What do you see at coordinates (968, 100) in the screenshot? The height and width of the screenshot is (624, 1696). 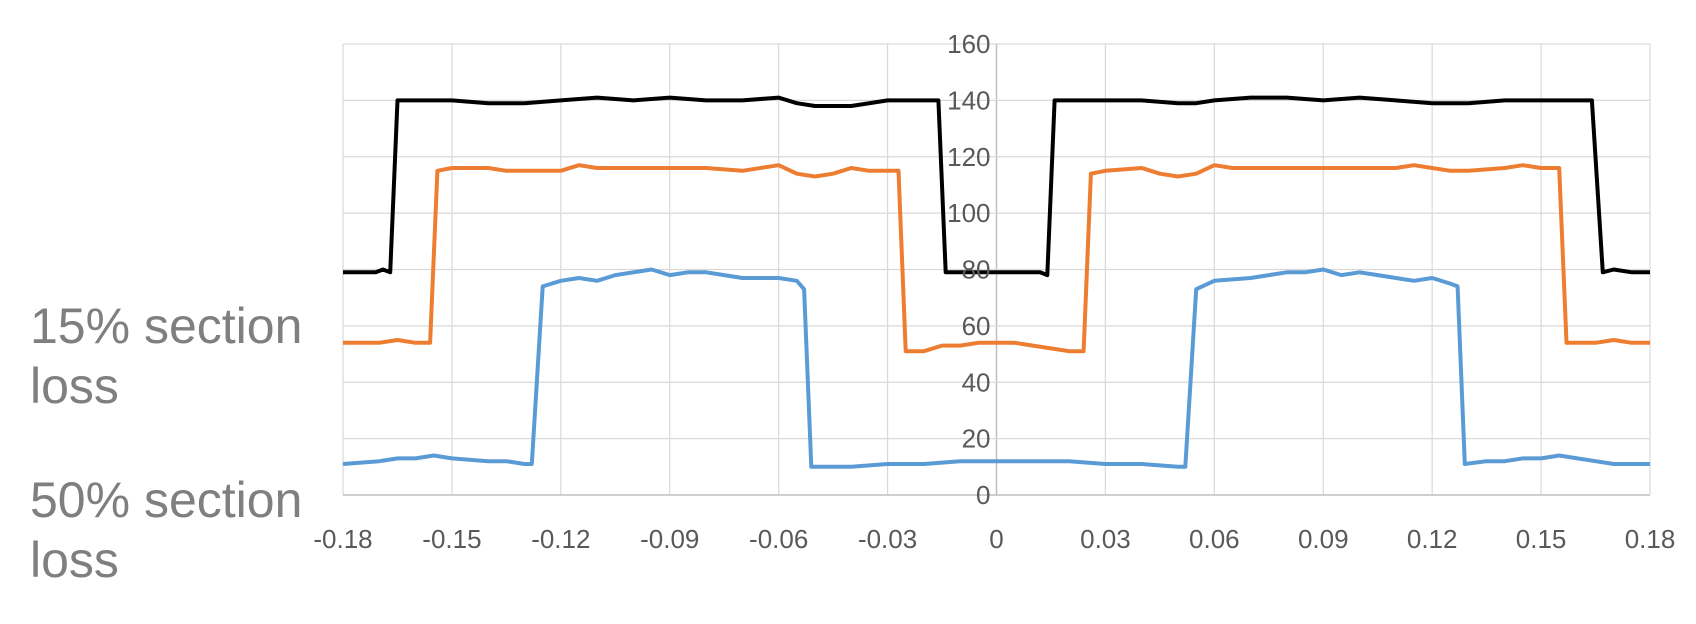 I see `y-tick-label: 140` at bounding box center [968, 100].